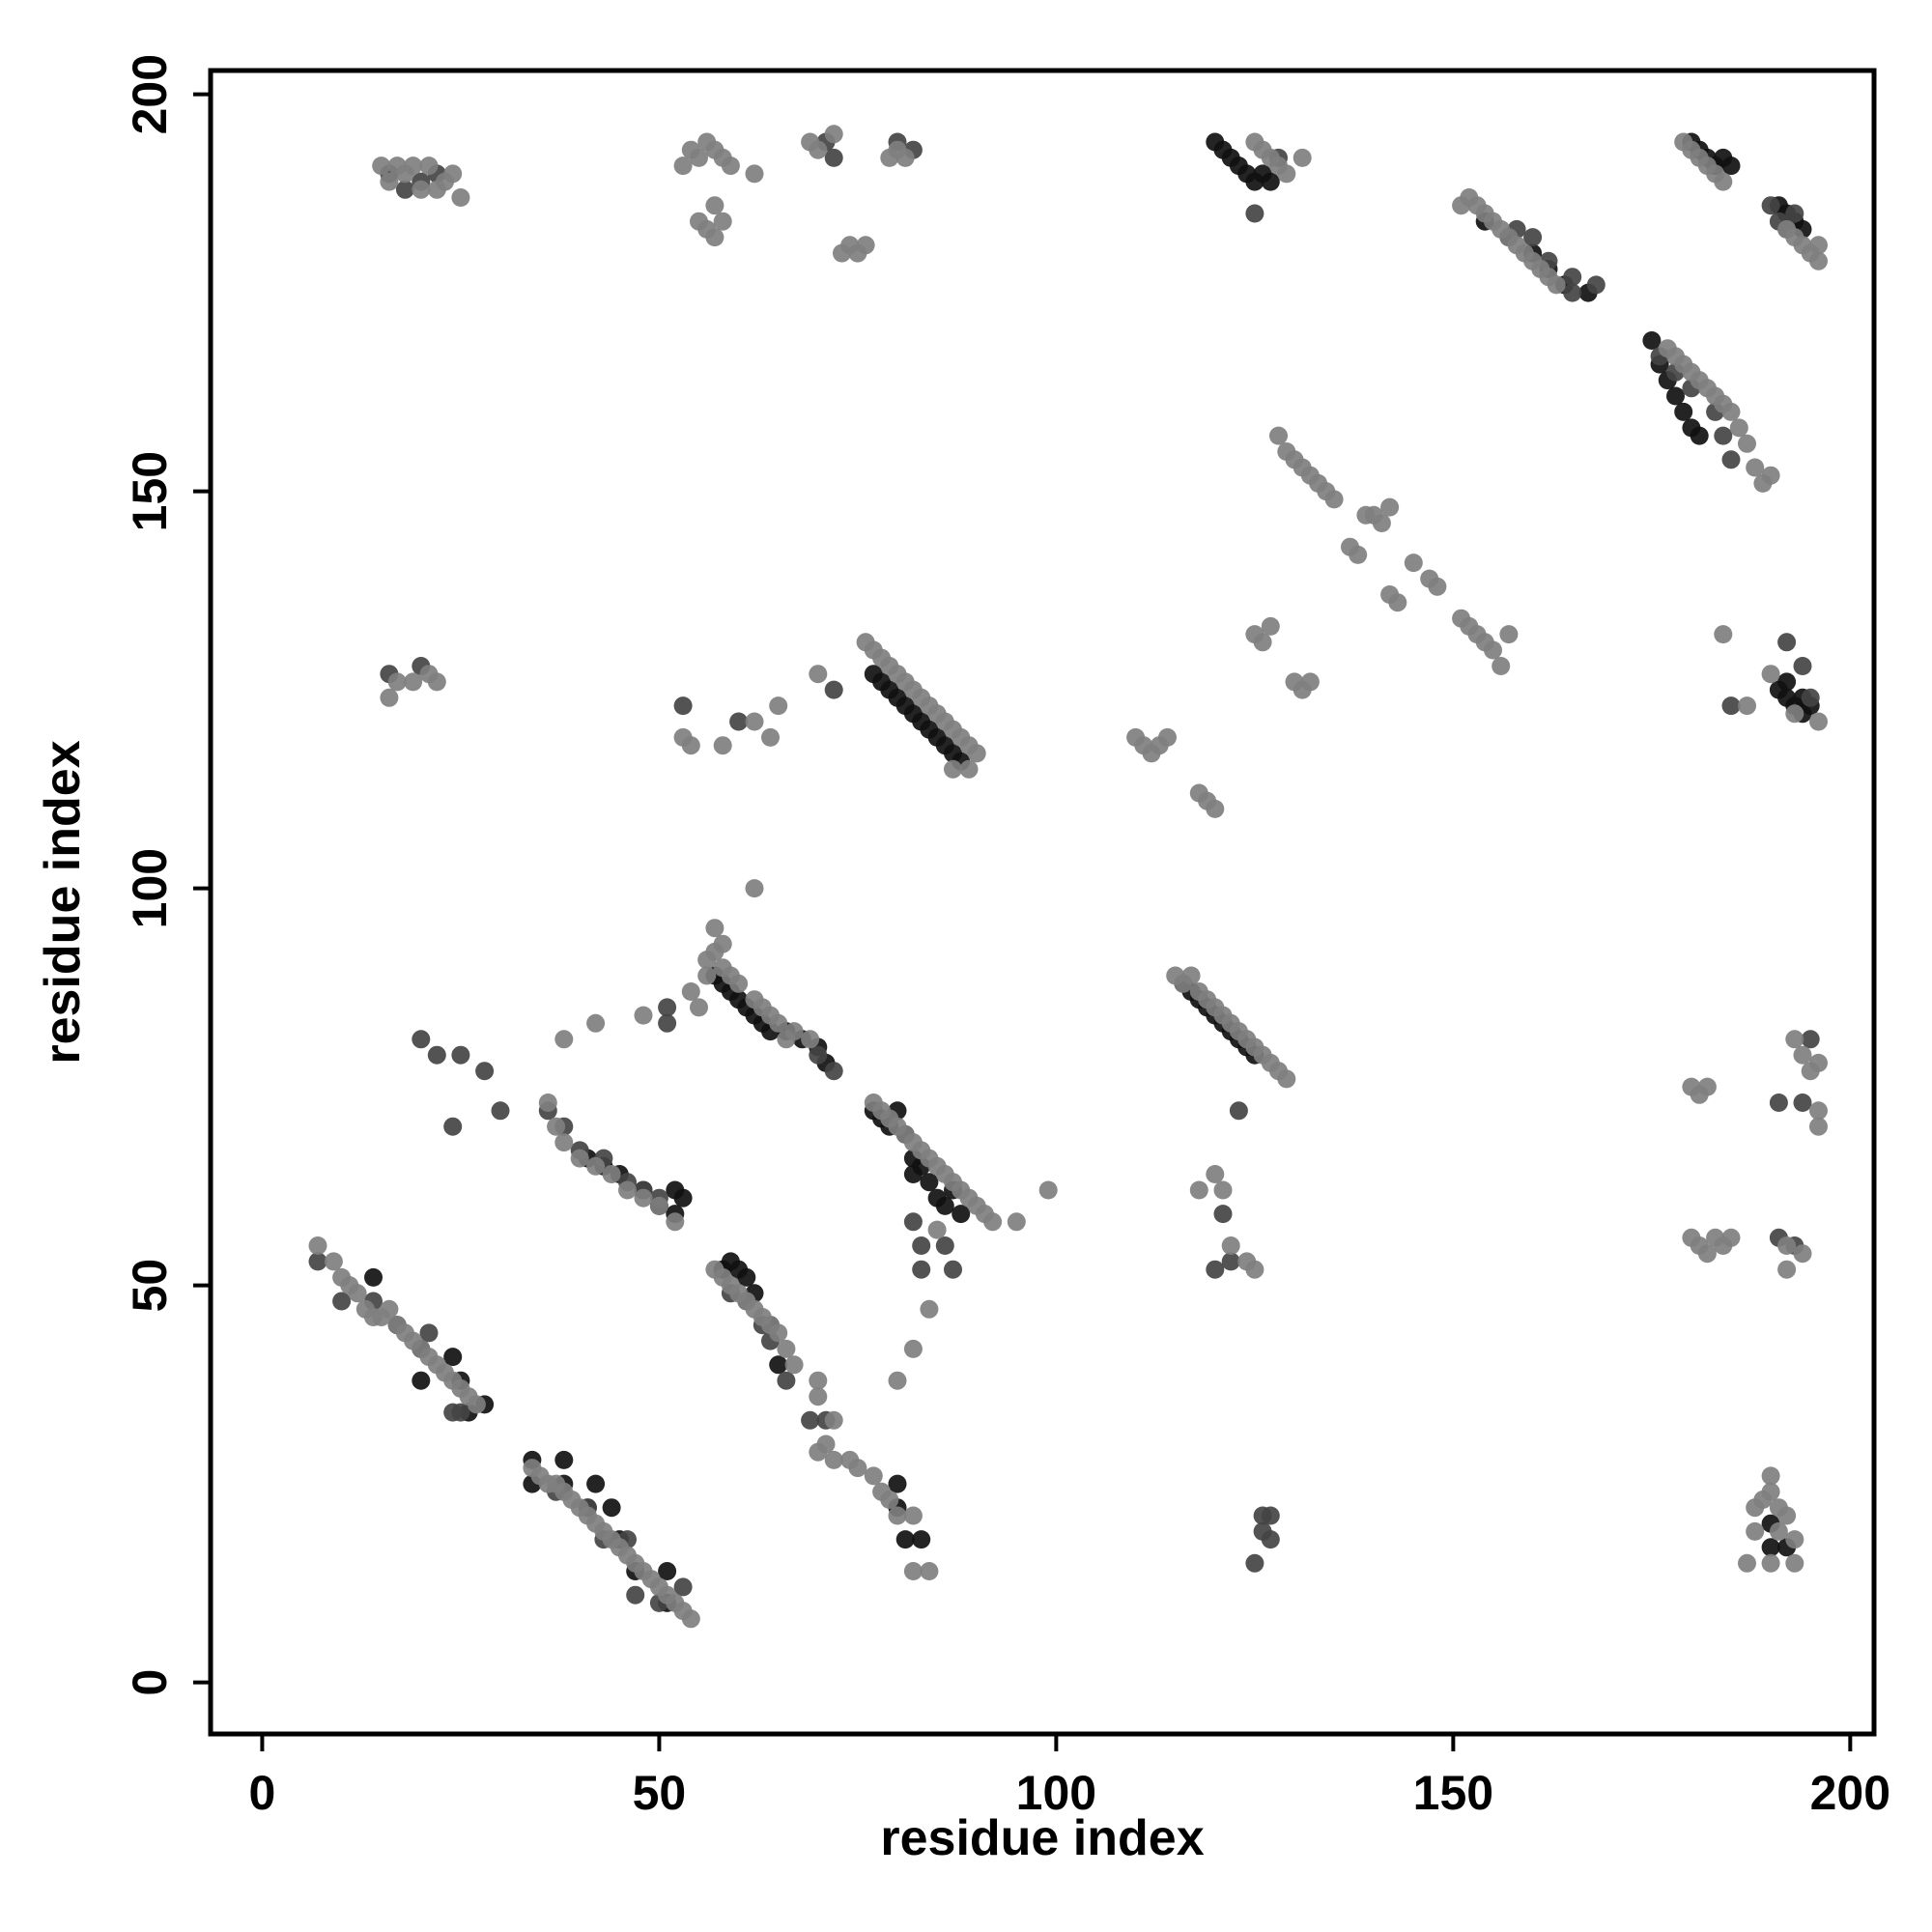 The image size is (1932, 1932). What do you see at coordinates (1056, 1793) in the screenshot?
I see `x-tick-label: 100` at bounding box center [1056, 1793].